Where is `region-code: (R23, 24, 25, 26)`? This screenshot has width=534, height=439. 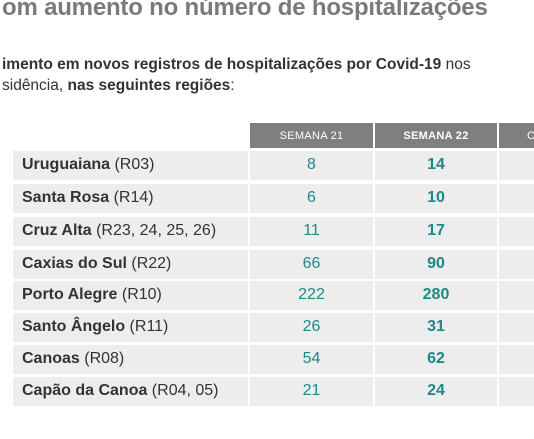 region-code: (R23, 24, 25, 26) is located at coordinates (154, 230).